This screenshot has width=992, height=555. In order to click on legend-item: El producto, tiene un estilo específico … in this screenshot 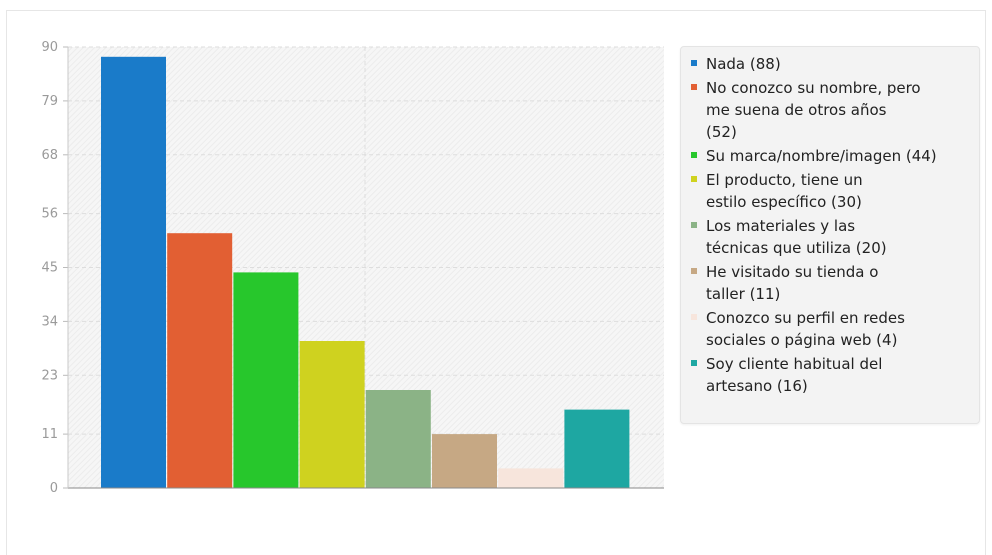, I will do `click(833, 191)`.